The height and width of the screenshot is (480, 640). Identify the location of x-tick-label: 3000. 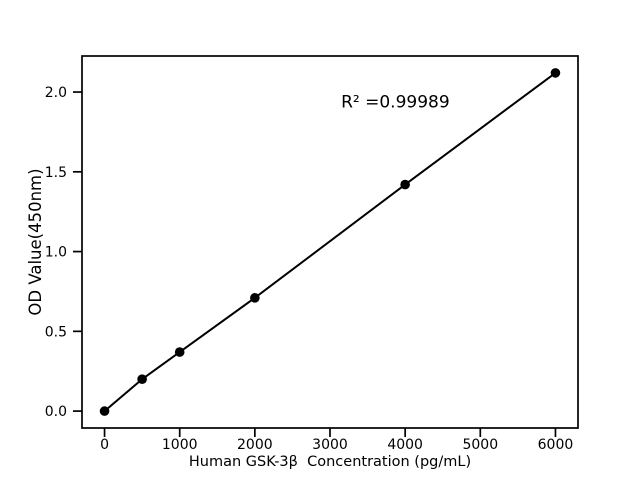
(330, 445).